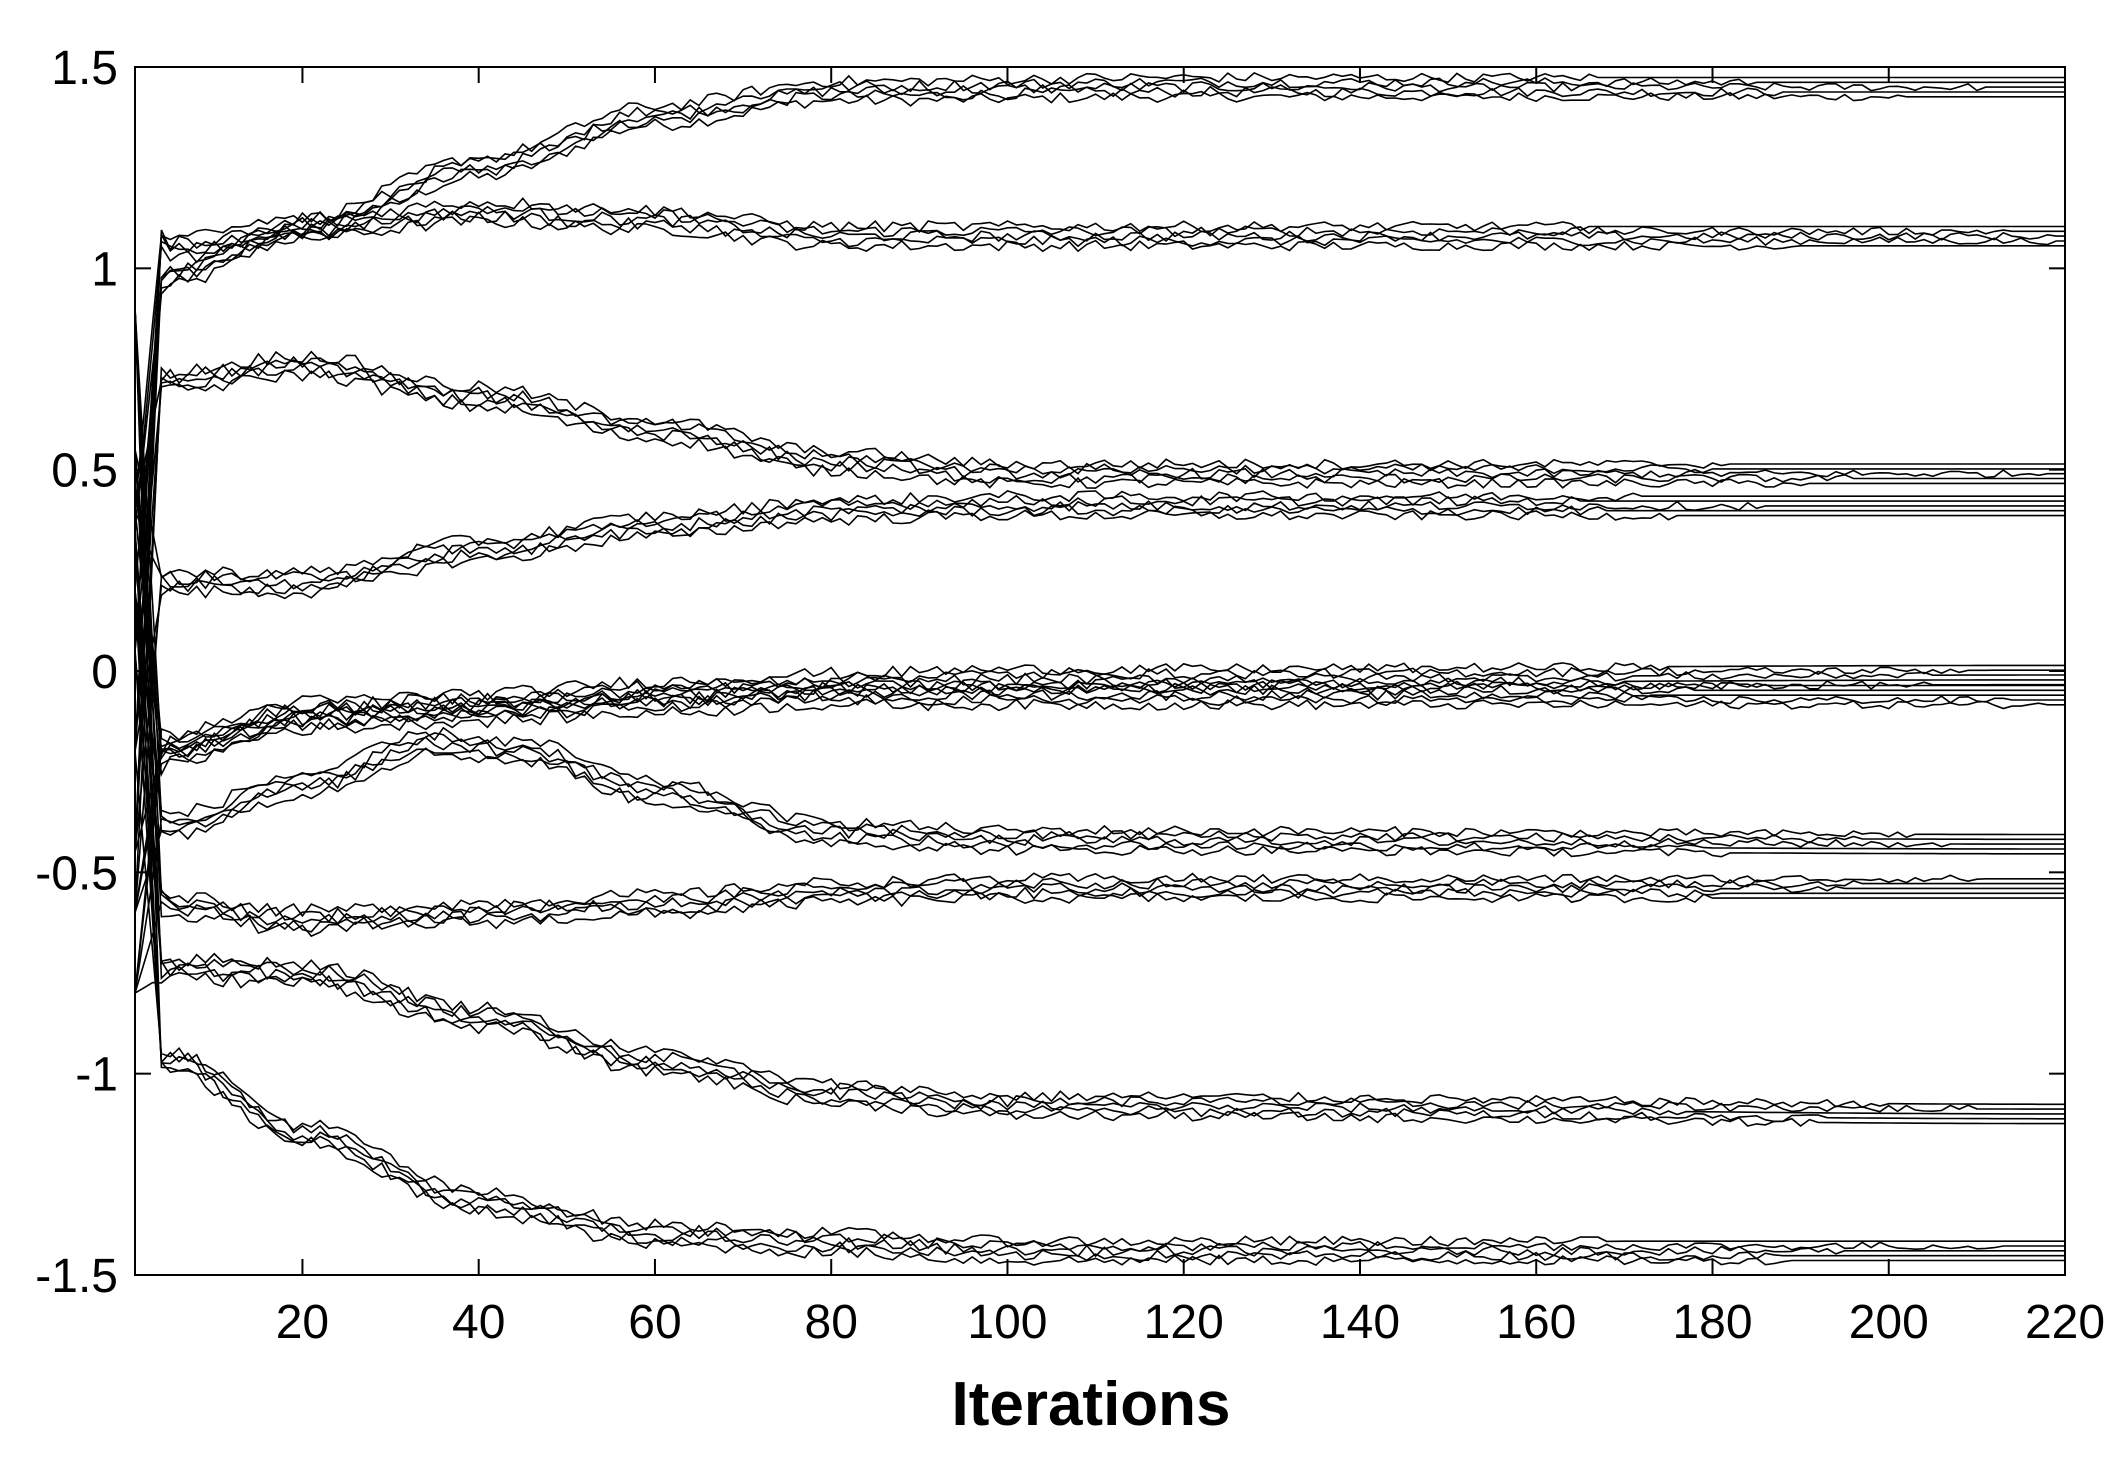 This screenshot has height=1459, width=2124. I want to click on y-tick-label: -0.5, so click(76, 873).